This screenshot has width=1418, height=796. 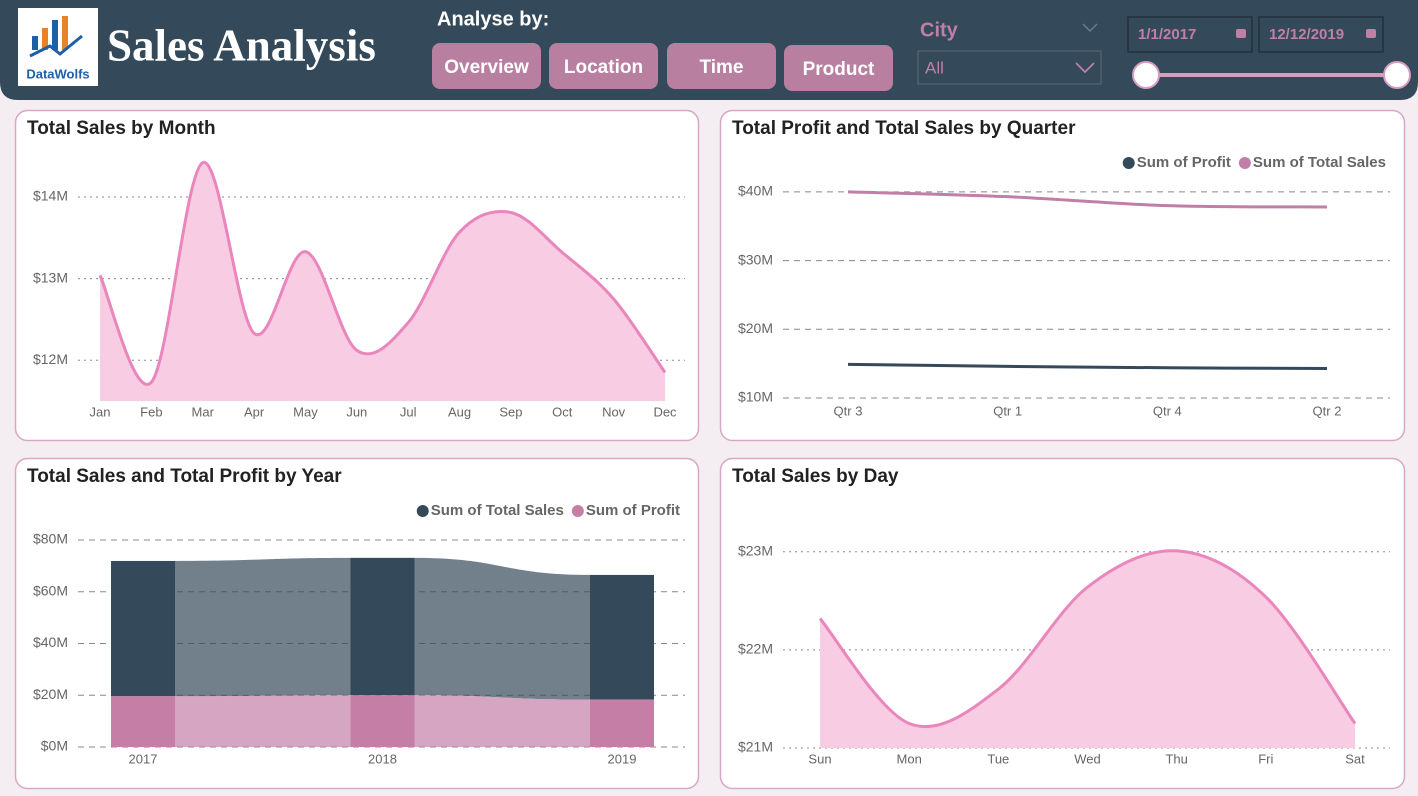 What do you see at coordinates (909, 758) in the screenshot?
I see `x-tick-label: Mon` at bounding box center [909, 758].